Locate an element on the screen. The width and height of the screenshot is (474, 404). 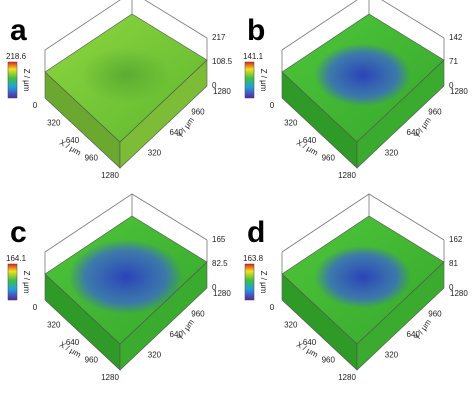
colorbar-max: 218.6 is located at coordinates (16, 56).